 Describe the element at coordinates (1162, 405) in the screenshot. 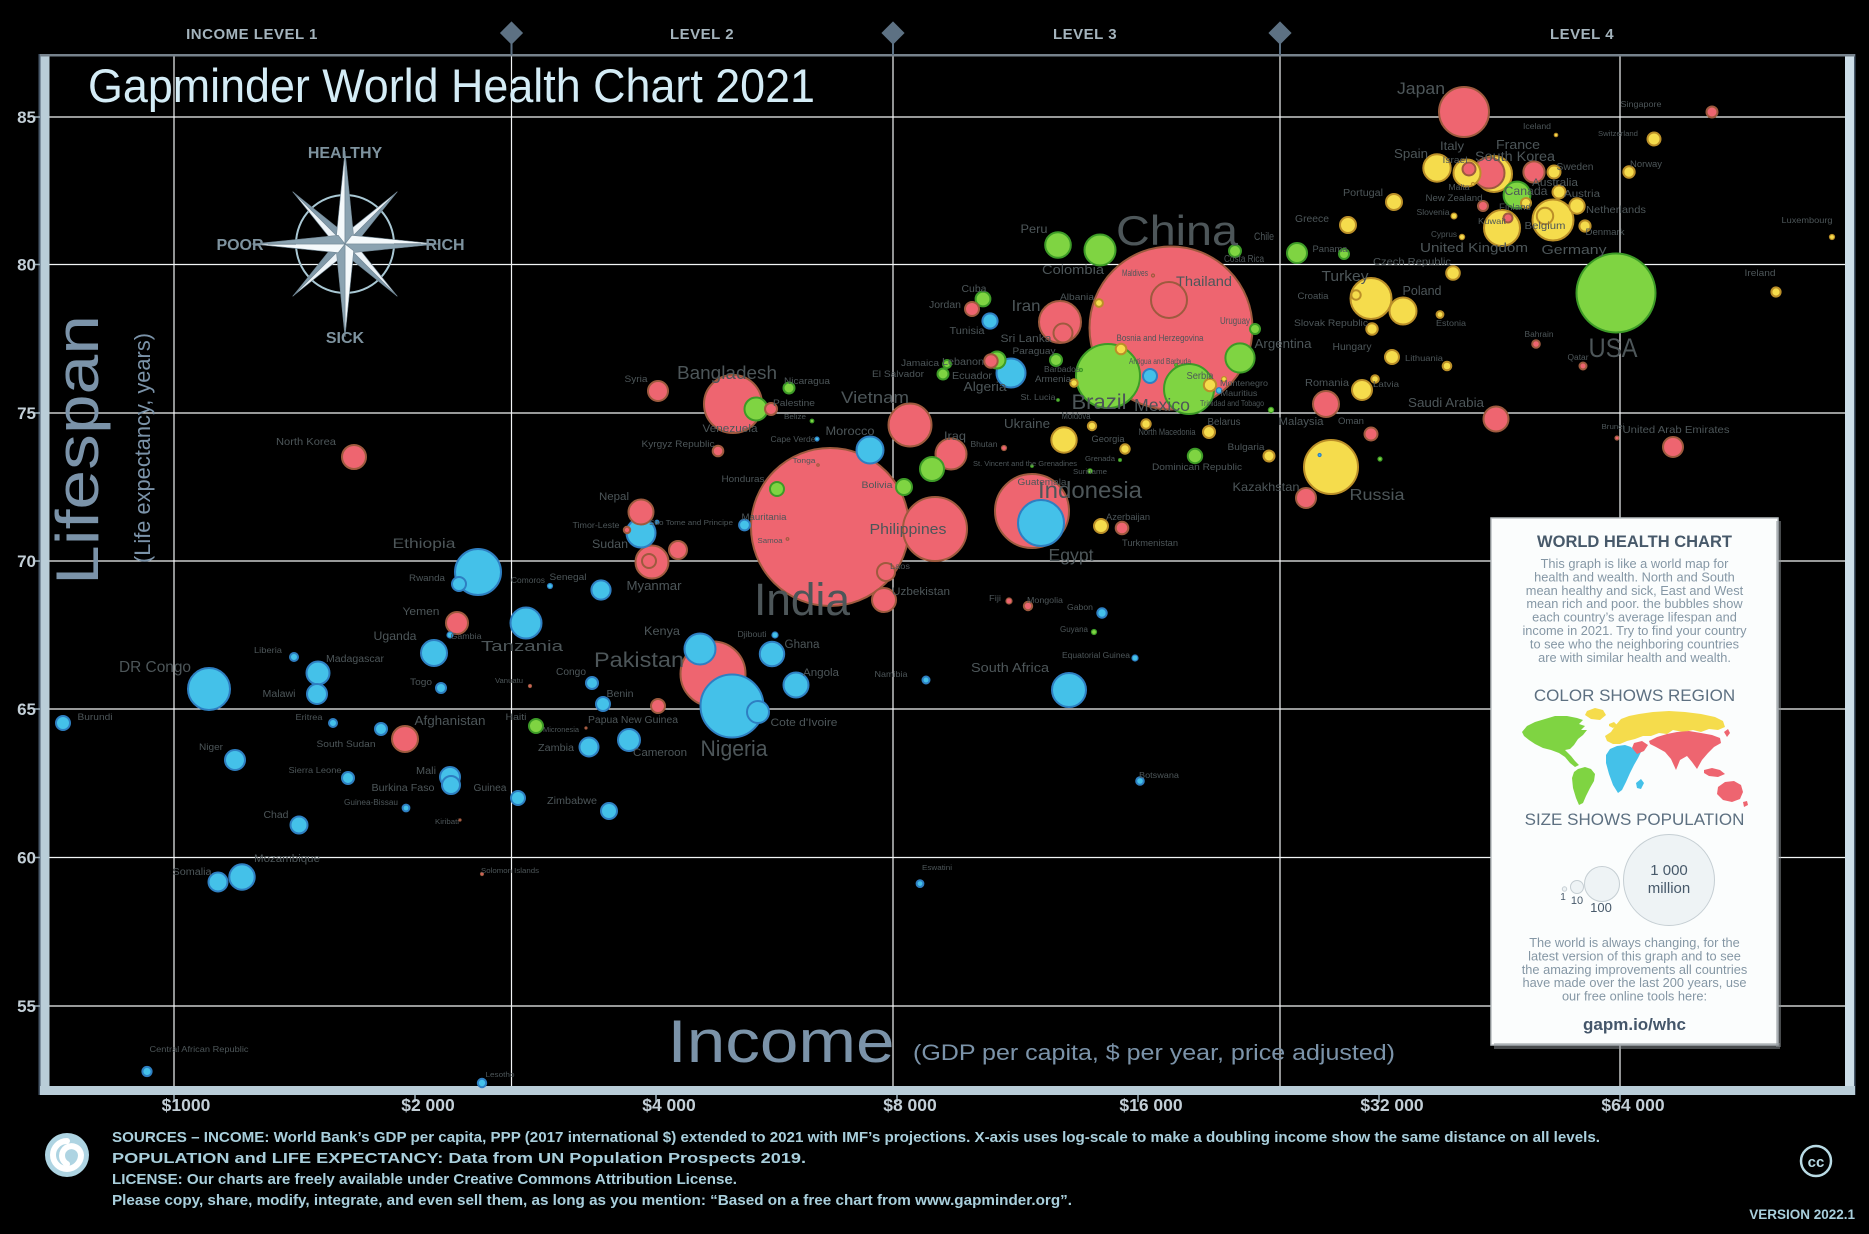

I see `svg-text: Mexico` at that location.